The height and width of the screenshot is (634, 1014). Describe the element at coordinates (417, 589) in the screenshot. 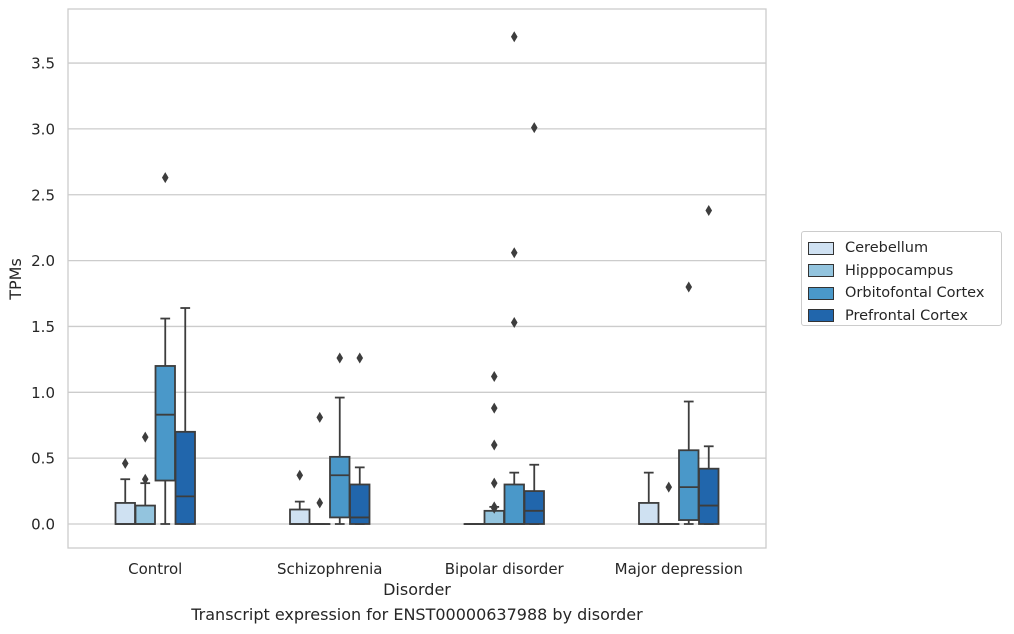

I see `x-axis-label: Disorder` at that location.